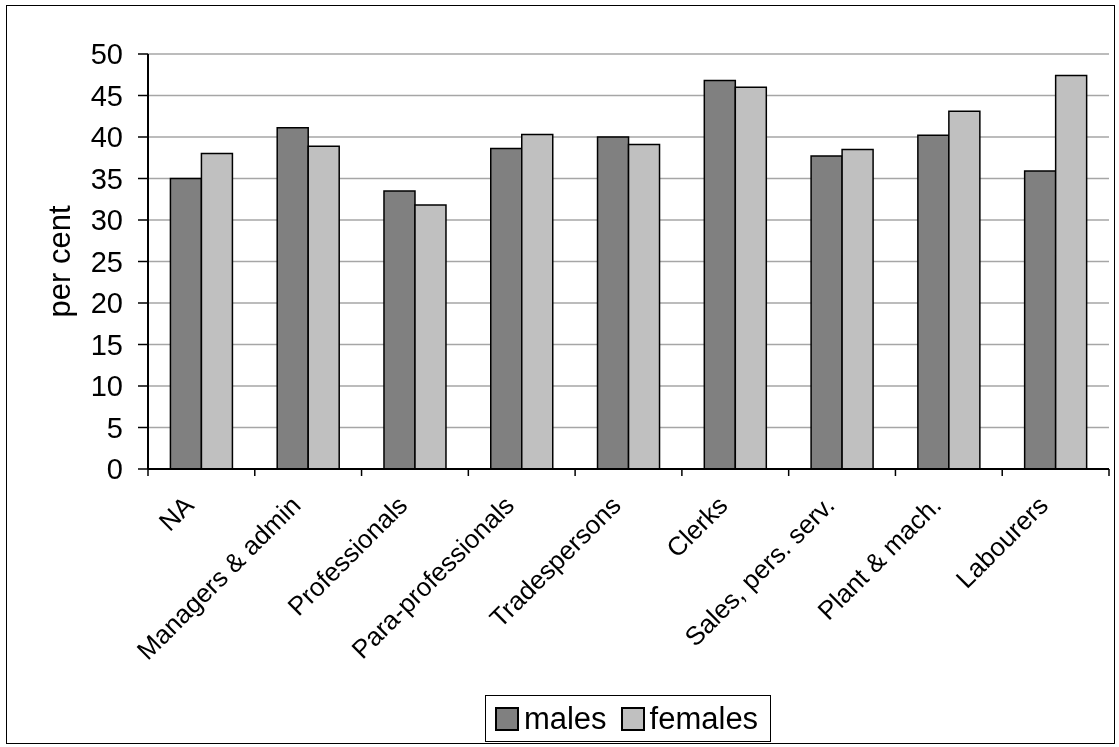  Describe the element at coordinates (106, 178) in the screenshot. I see `y-tick-label: 35` at that location.